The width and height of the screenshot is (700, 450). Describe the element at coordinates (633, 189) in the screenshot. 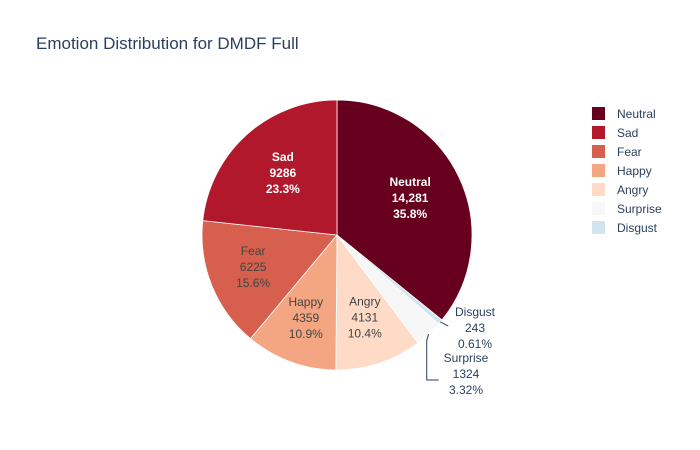

I see `legend-label: Angry` at that location.